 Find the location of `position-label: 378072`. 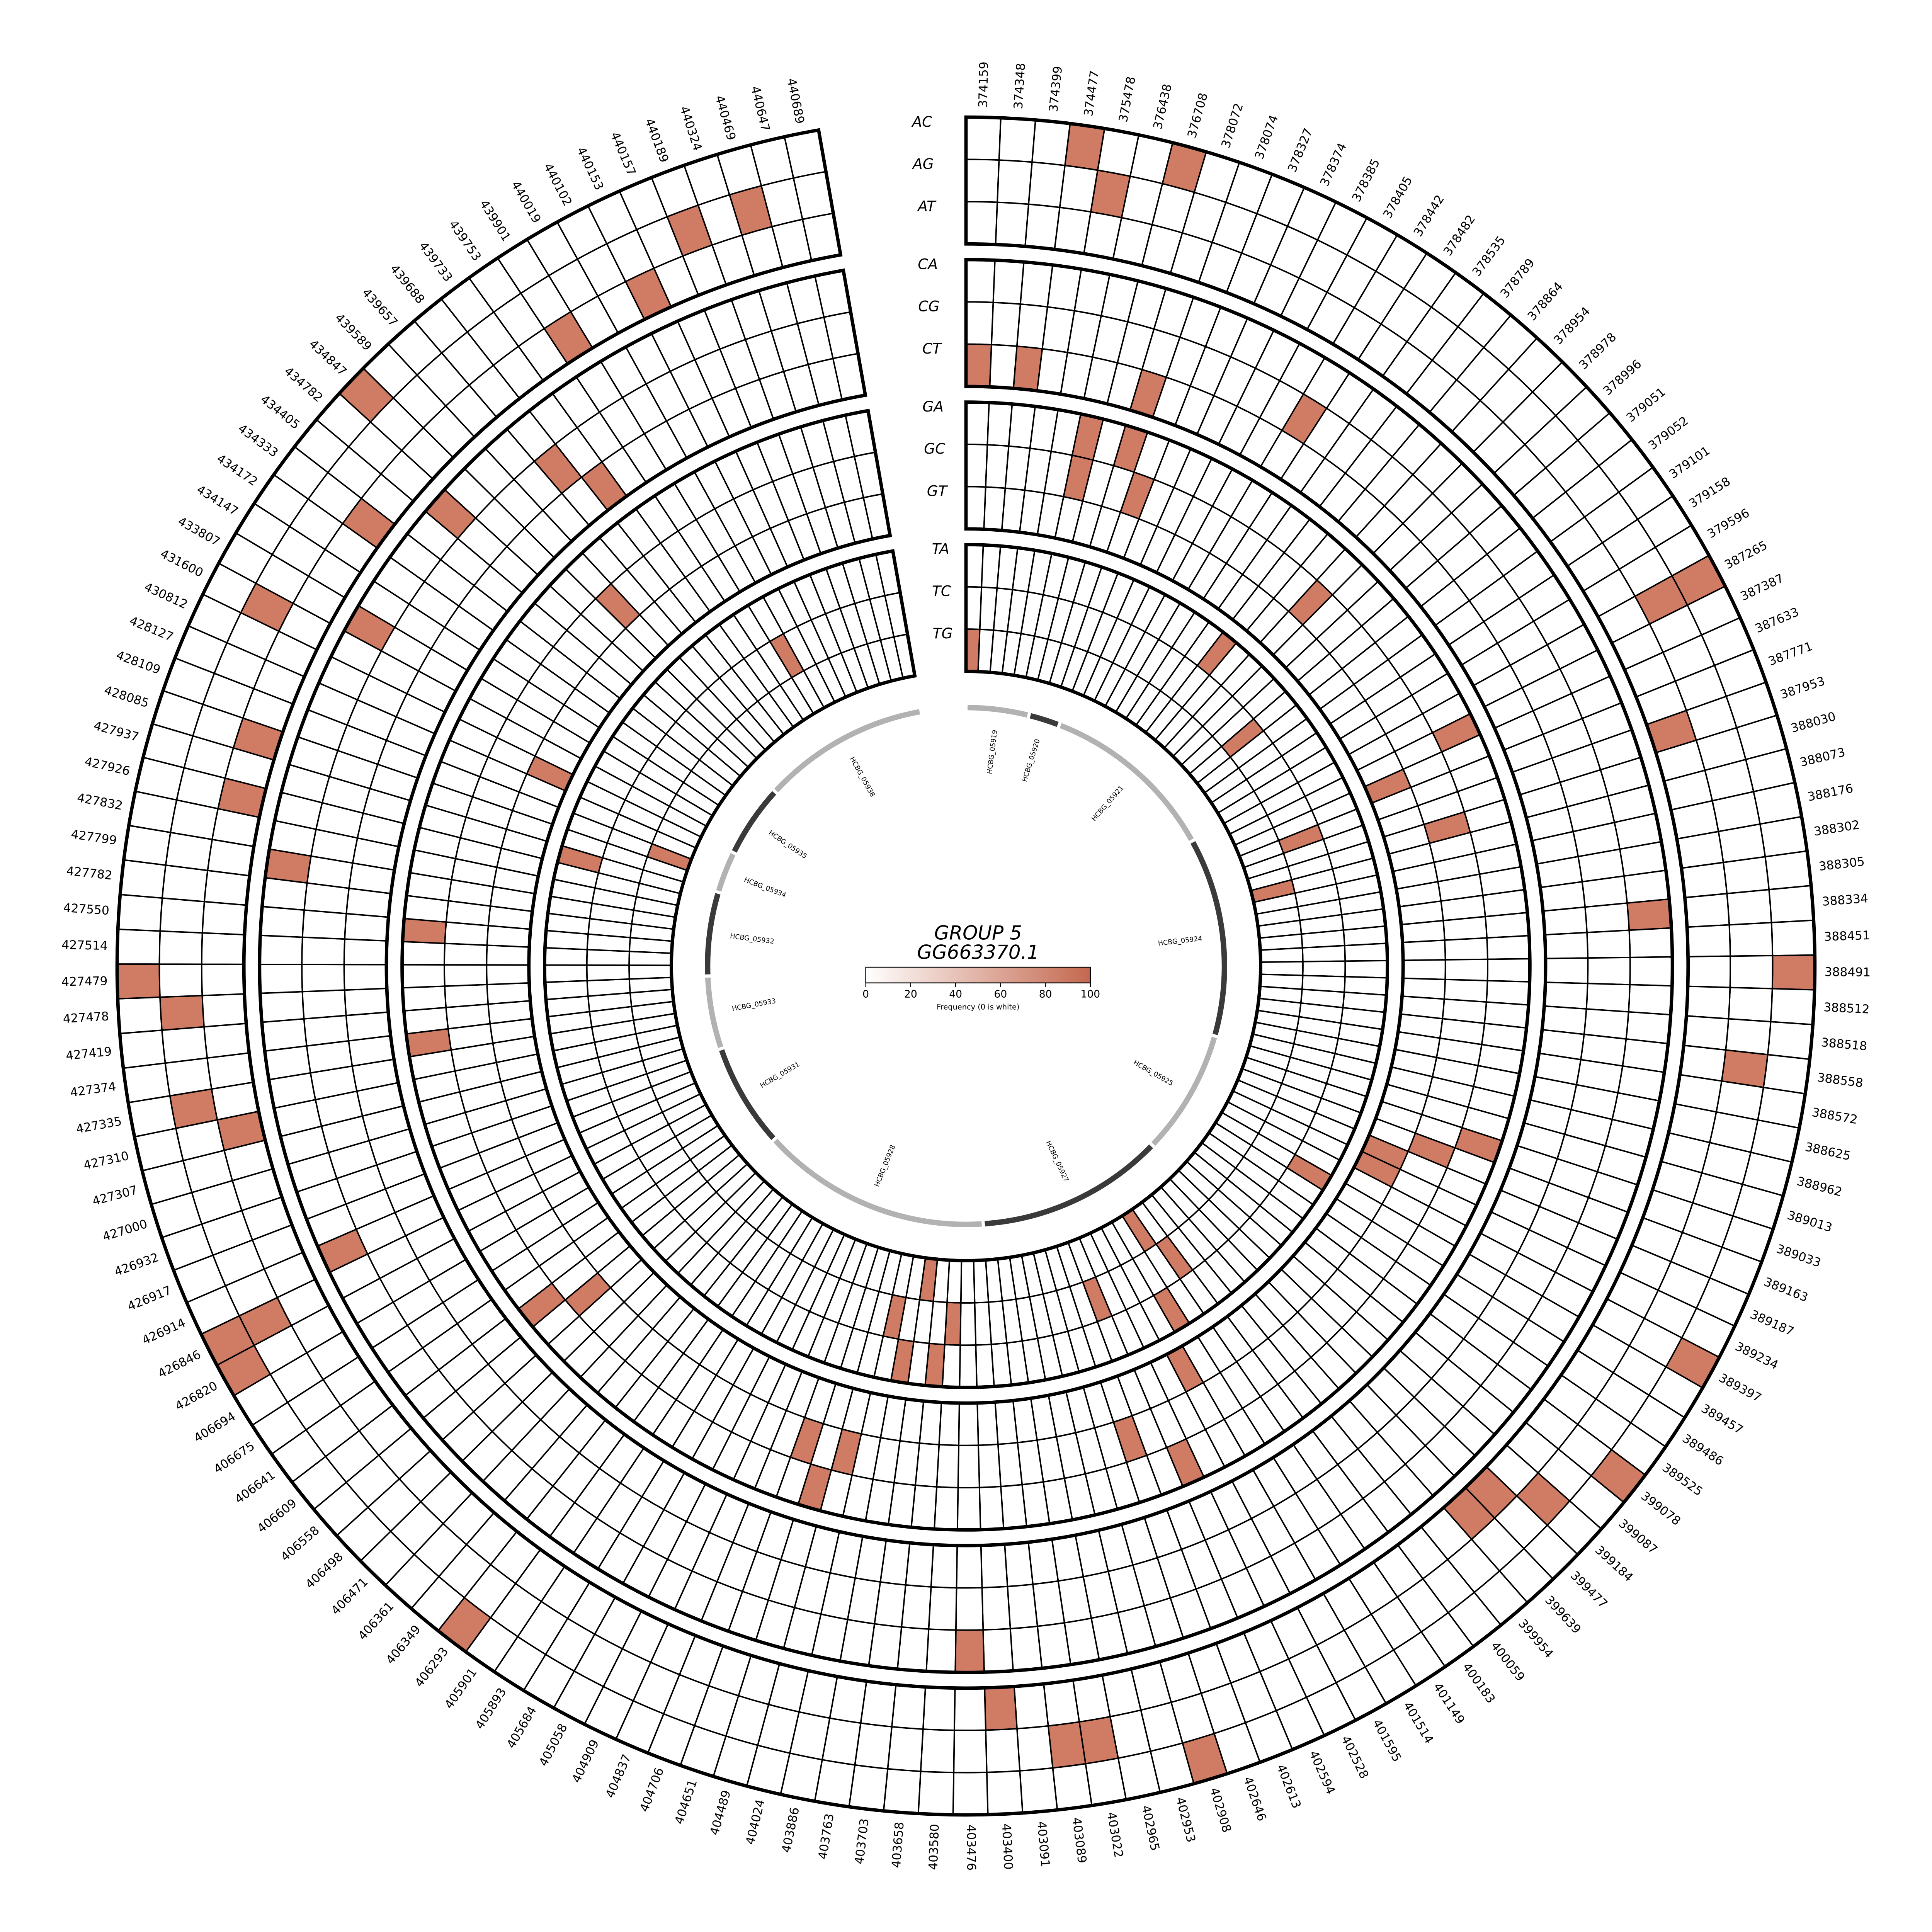

position-label: 378072 is located at coordinates (1233, 126).